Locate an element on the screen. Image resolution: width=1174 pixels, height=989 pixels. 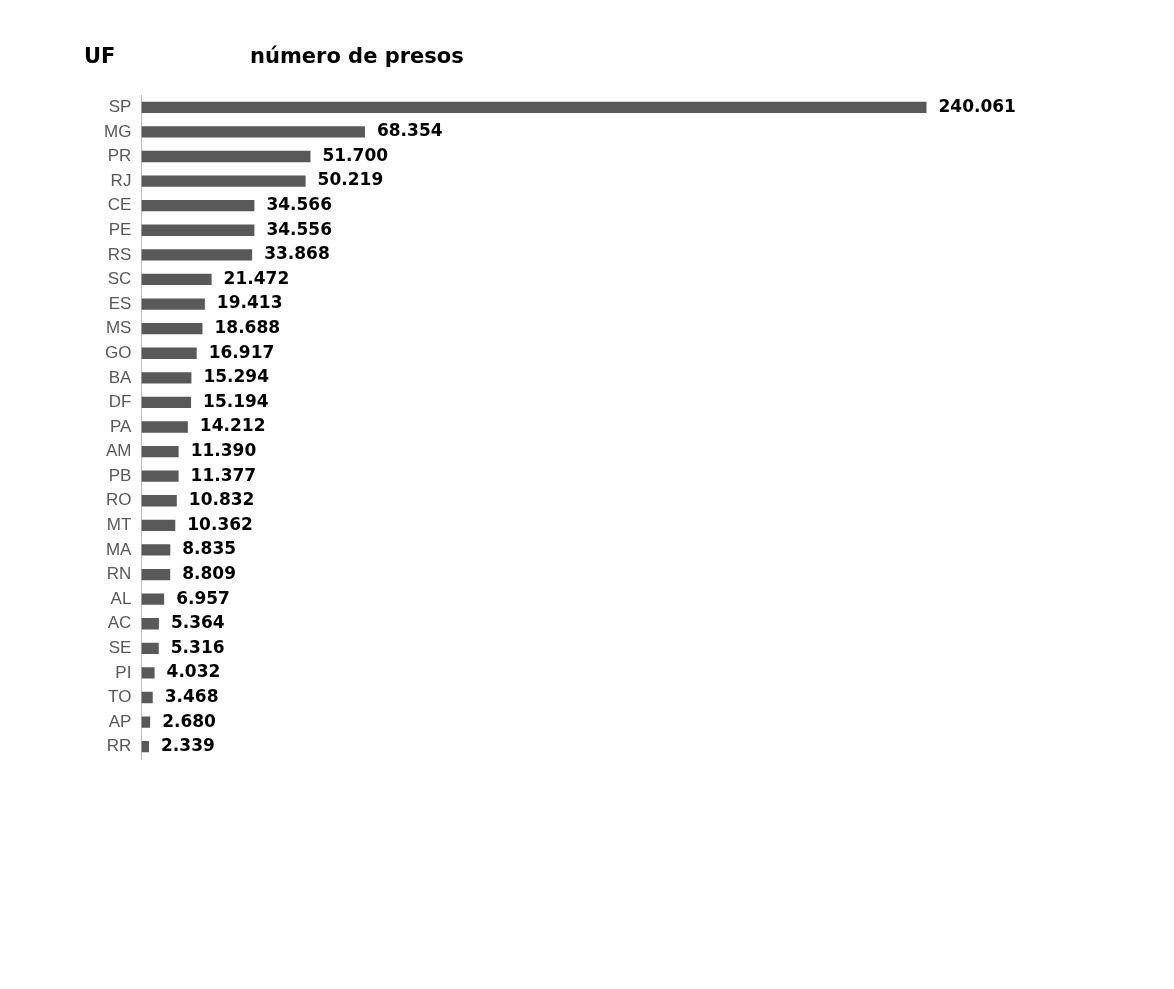
chart-title: número de presos is located at coordinates (357, 56).